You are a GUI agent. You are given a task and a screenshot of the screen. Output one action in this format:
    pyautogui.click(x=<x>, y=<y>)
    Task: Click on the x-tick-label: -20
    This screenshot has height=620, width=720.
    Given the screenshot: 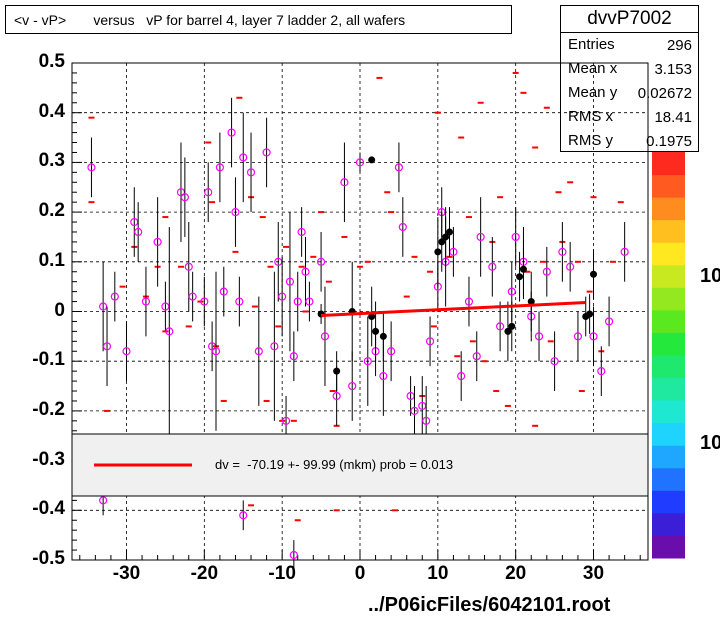 What is the action you would take?
    pyautogui.click(x=204, y=573)
    